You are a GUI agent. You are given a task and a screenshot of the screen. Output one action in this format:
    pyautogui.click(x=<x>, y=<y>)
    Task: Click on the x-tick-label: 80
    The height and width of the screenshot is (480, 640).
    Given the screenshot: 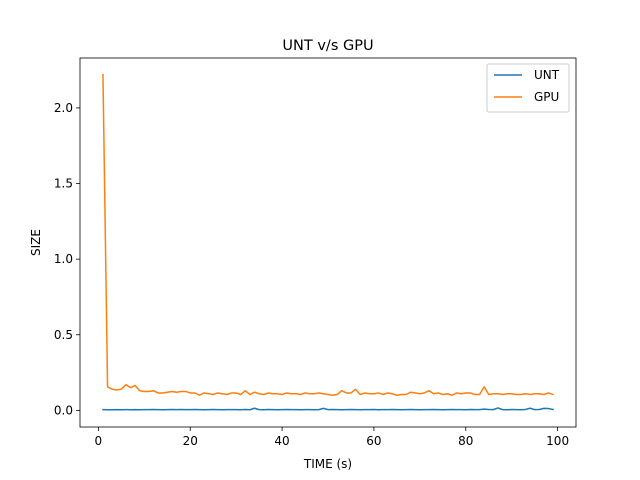 What is the action you would take?
    pyautogui.click(x=465, y=441)
    